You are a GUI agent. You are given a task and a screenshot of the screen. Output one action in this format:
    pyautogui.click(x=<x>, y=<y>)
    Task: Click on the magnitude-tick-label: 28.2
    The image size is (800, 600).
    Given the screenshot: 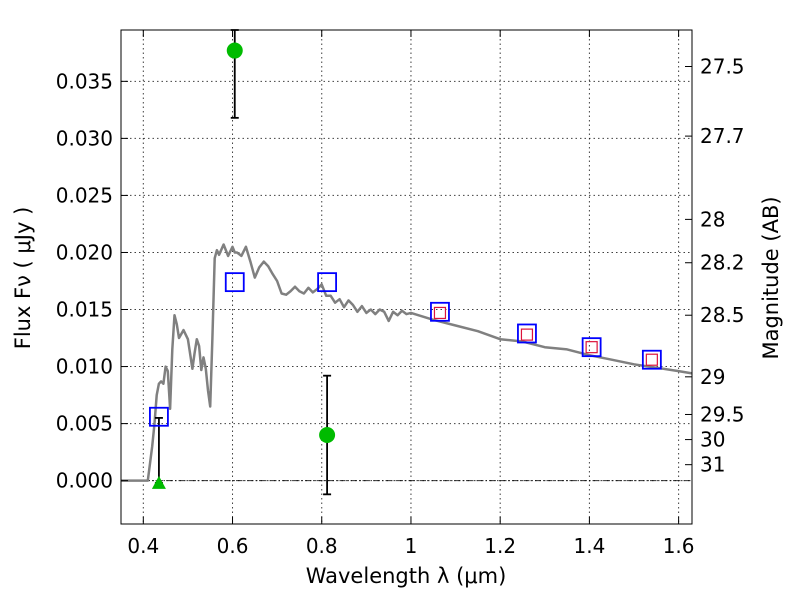 What is the action you would take?
    pyautogui.click(x=722, y=263)
    